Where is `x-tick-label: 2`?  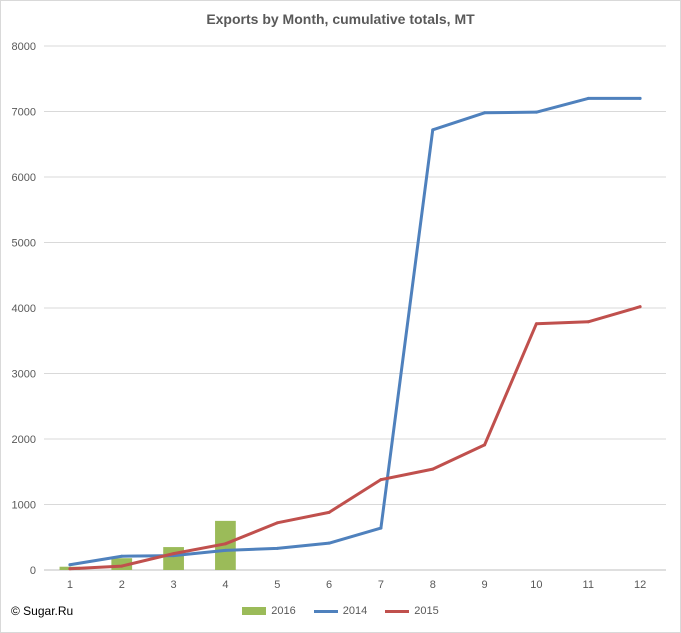 x-tick-label: 2 is located at coordinates (122, 585).